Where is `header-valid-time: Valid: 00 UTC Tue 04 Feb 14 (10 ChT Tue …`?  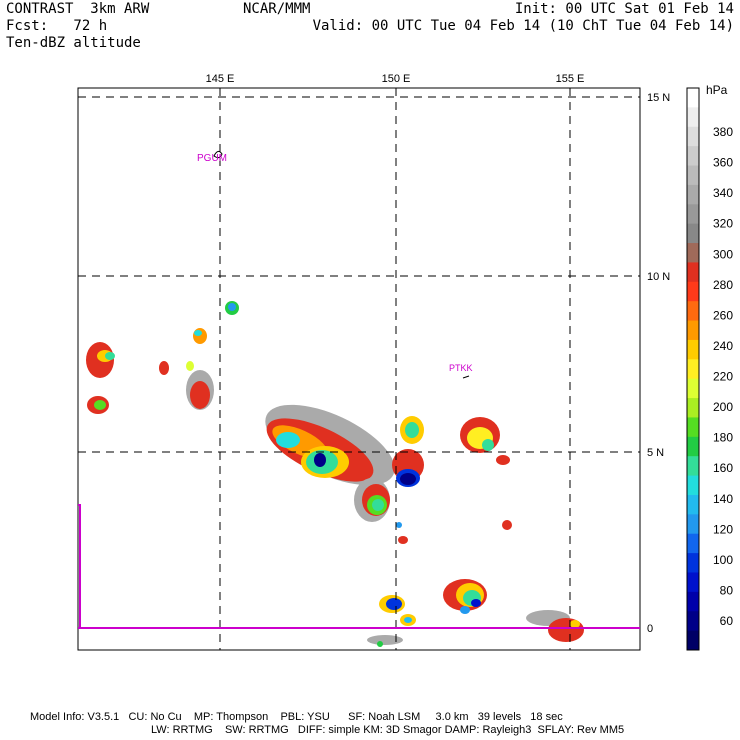
header-valid-time: Valid: 00 UTC Tue 04 Feb 14 (10 ChT Tue … is located at coordinates (523, 26).